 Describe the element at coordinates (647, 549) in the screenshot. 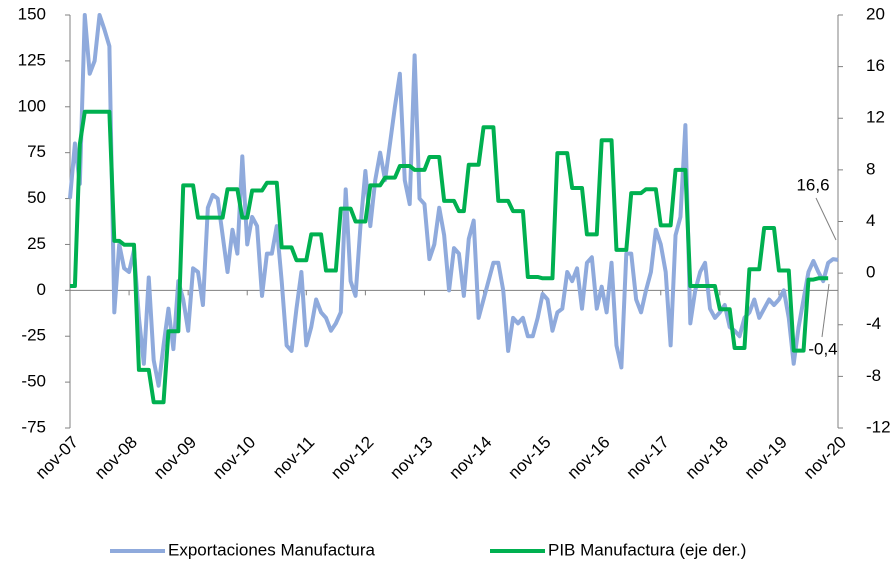

I see `legend-label: PIB Manufactura (eje der.)` at that location.